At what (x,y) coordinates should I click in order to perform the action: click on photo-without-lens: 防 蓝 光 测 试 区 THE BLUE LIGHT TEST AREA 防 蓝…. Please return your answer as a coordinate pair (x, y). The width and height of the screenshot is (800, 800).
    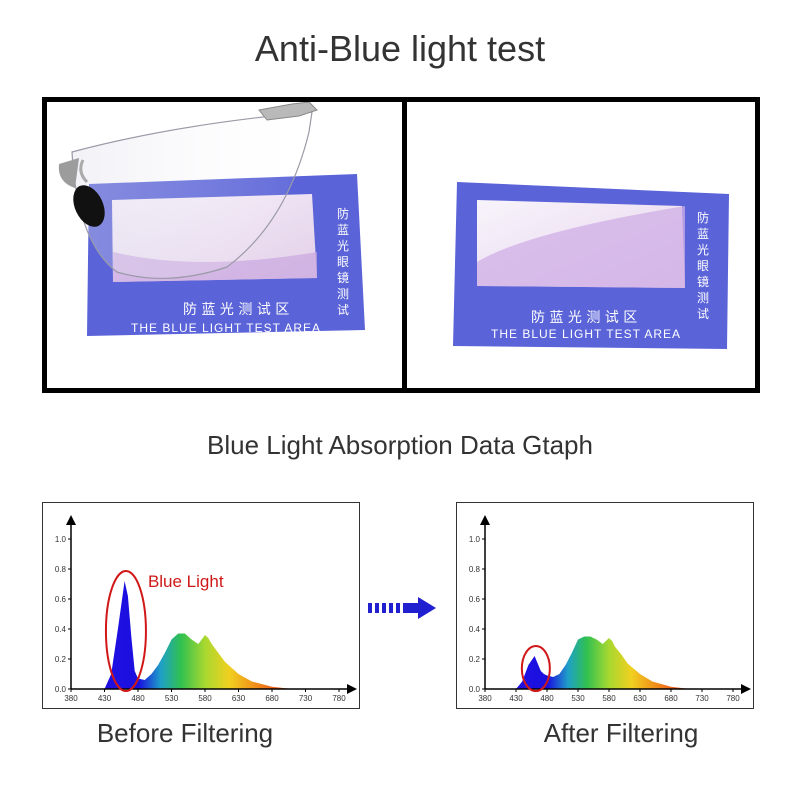
    Looking at the image, I should click on (591, 265).